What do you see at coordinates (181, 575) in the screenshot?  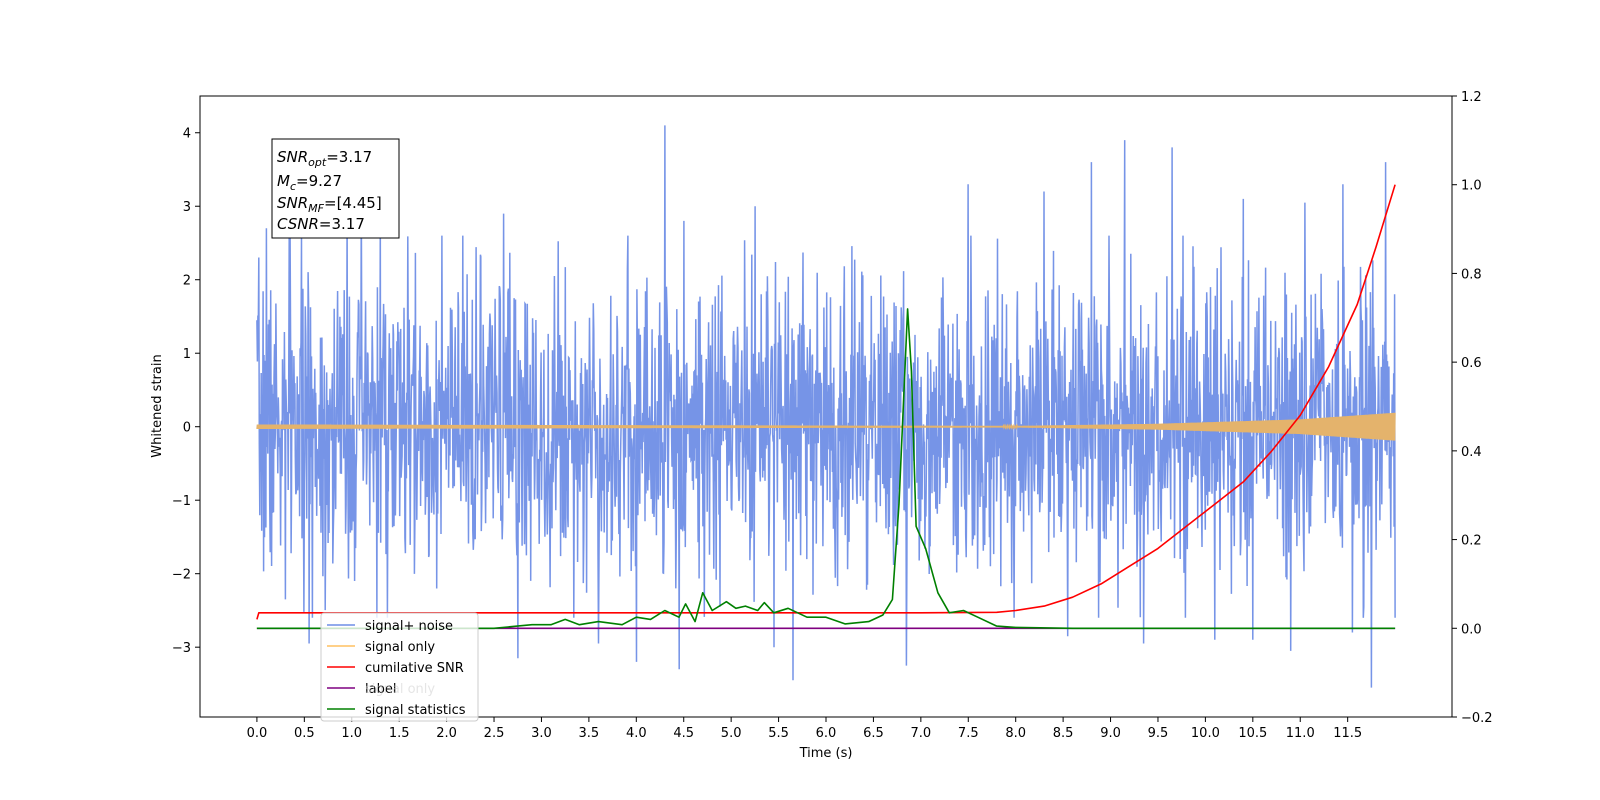 I see `y-tick-label: −2` at bounding box center [181, 575].